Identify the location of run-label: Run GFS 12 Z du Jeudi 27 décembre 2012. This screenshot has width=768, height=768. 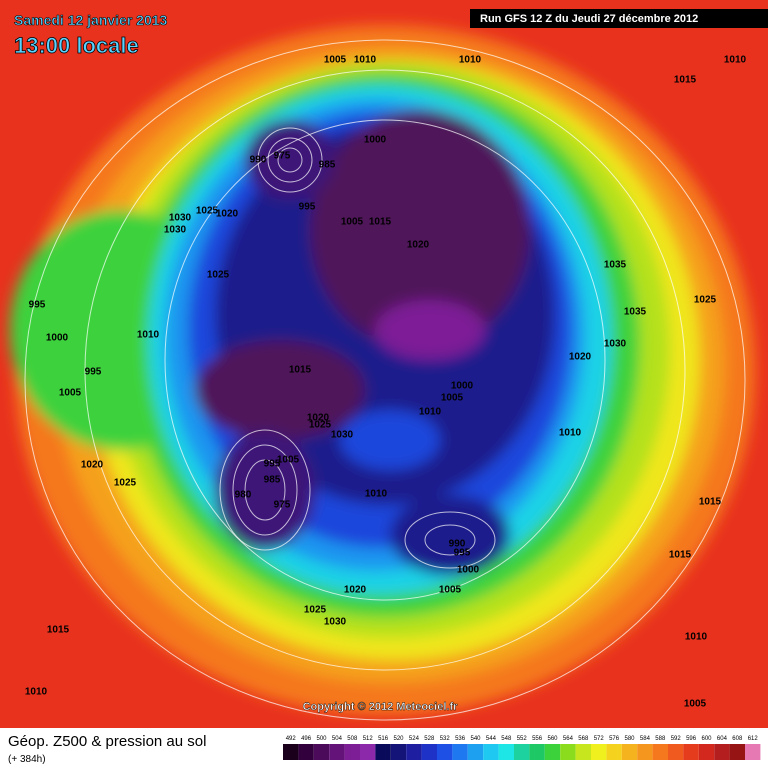
(589, 19).